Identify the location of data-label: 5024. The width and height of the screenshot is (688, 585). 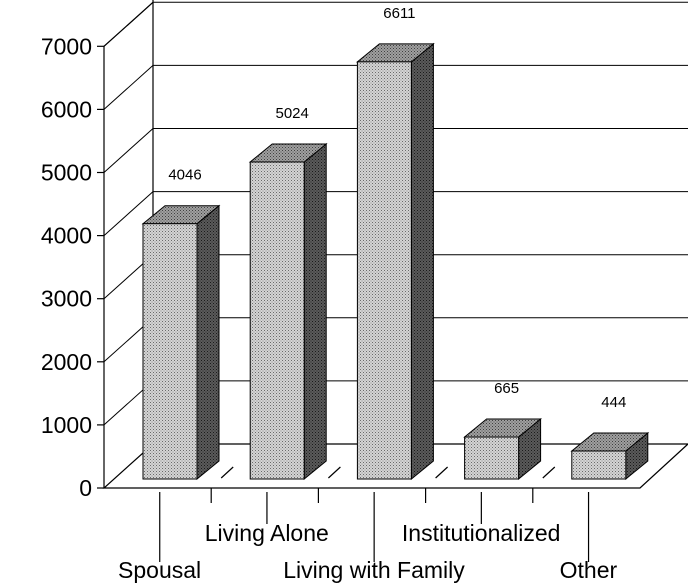
(292, 113).